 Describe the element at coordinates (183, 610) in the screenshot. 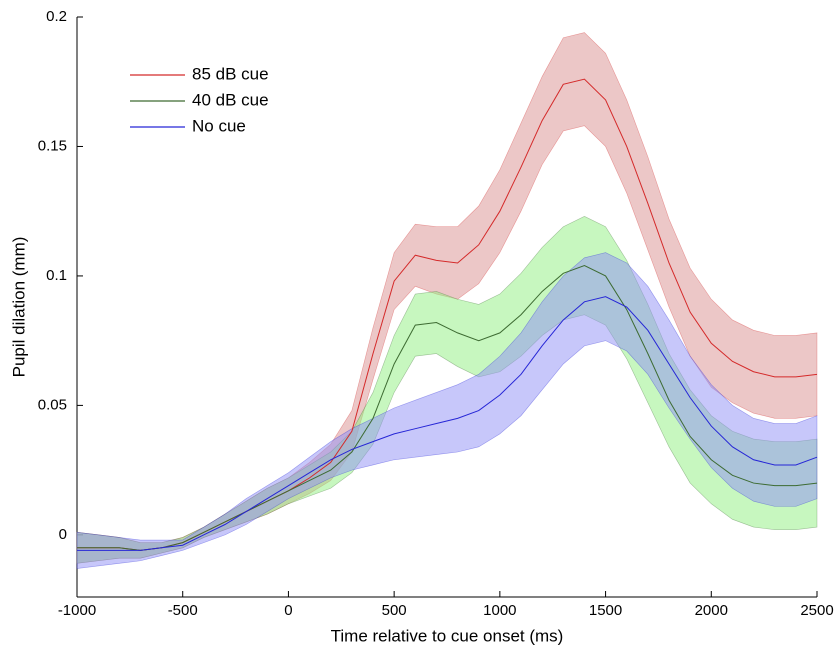

I see `x-tick-label: -500` at that location.